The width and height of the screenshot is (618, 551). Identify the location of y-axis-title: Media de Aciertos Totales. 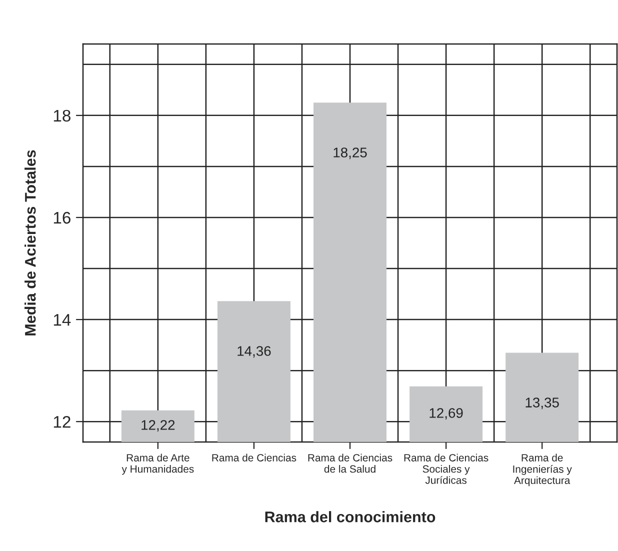
(30, 243).